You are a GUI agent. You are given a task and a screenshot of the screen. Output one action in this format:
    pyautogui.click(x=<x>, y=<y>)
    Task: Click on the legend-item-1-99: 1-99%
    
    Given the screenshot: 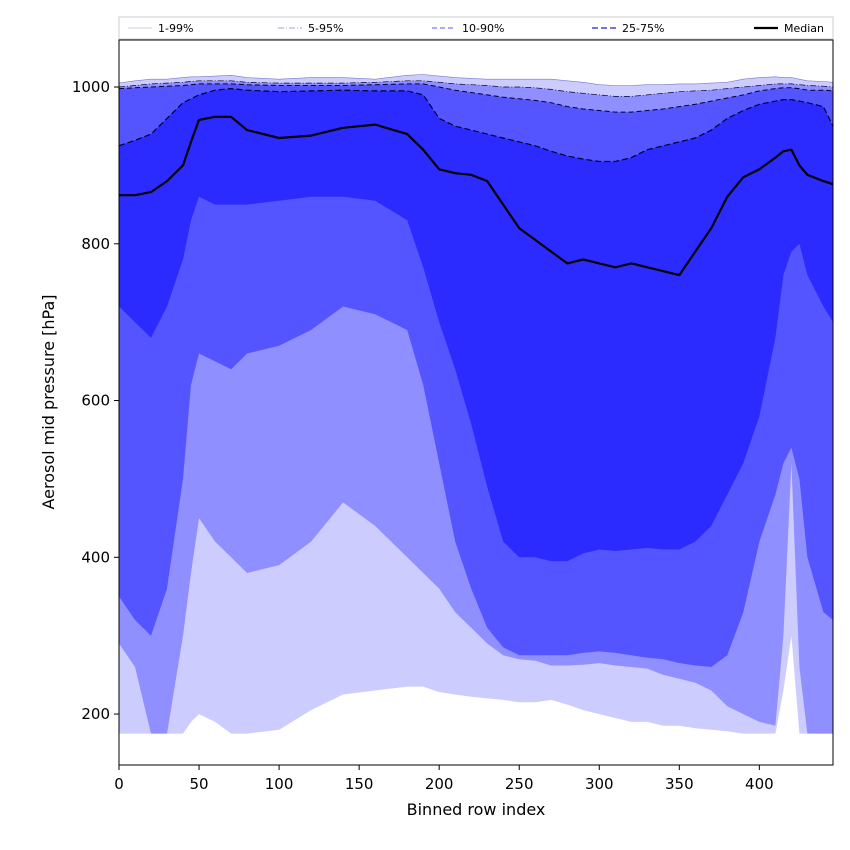 What is the action you would take?
    pyautogui.click(x=160, y=28)
    